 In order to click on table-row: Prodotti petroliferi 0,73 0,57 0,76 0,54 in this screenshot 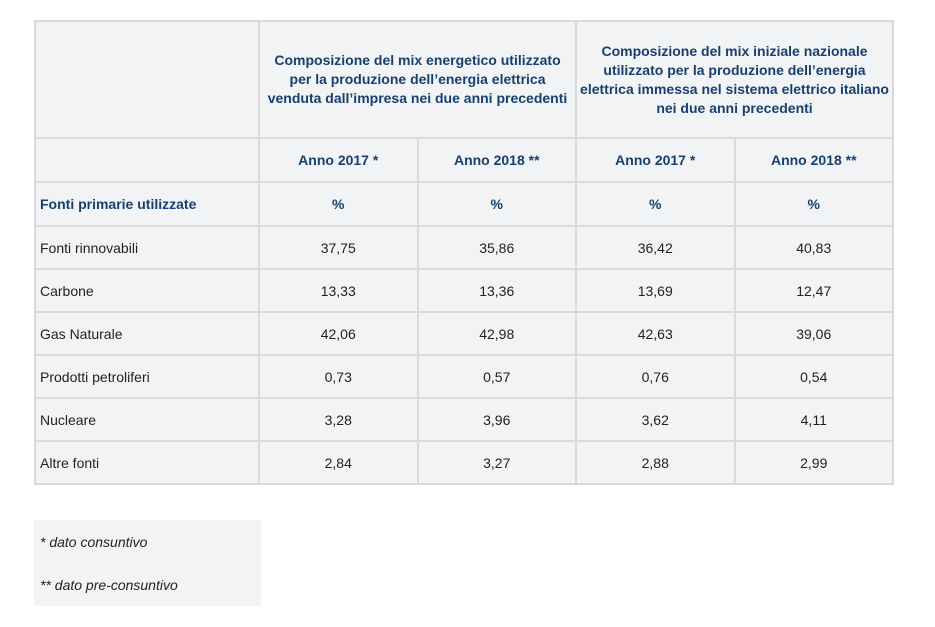, I will do `click(464, 376)`.